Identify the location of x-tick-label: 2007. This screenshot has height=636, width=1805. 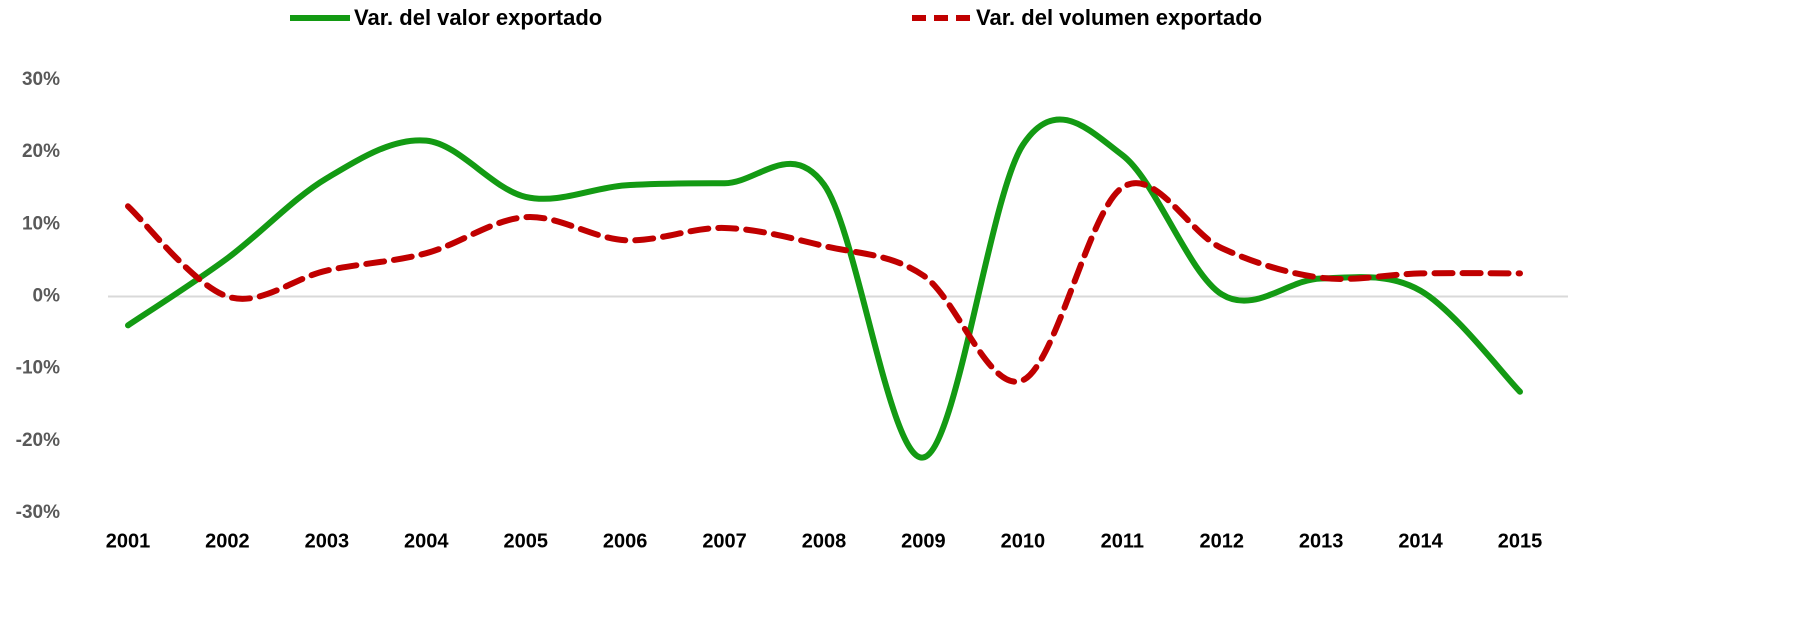
(724, 541).